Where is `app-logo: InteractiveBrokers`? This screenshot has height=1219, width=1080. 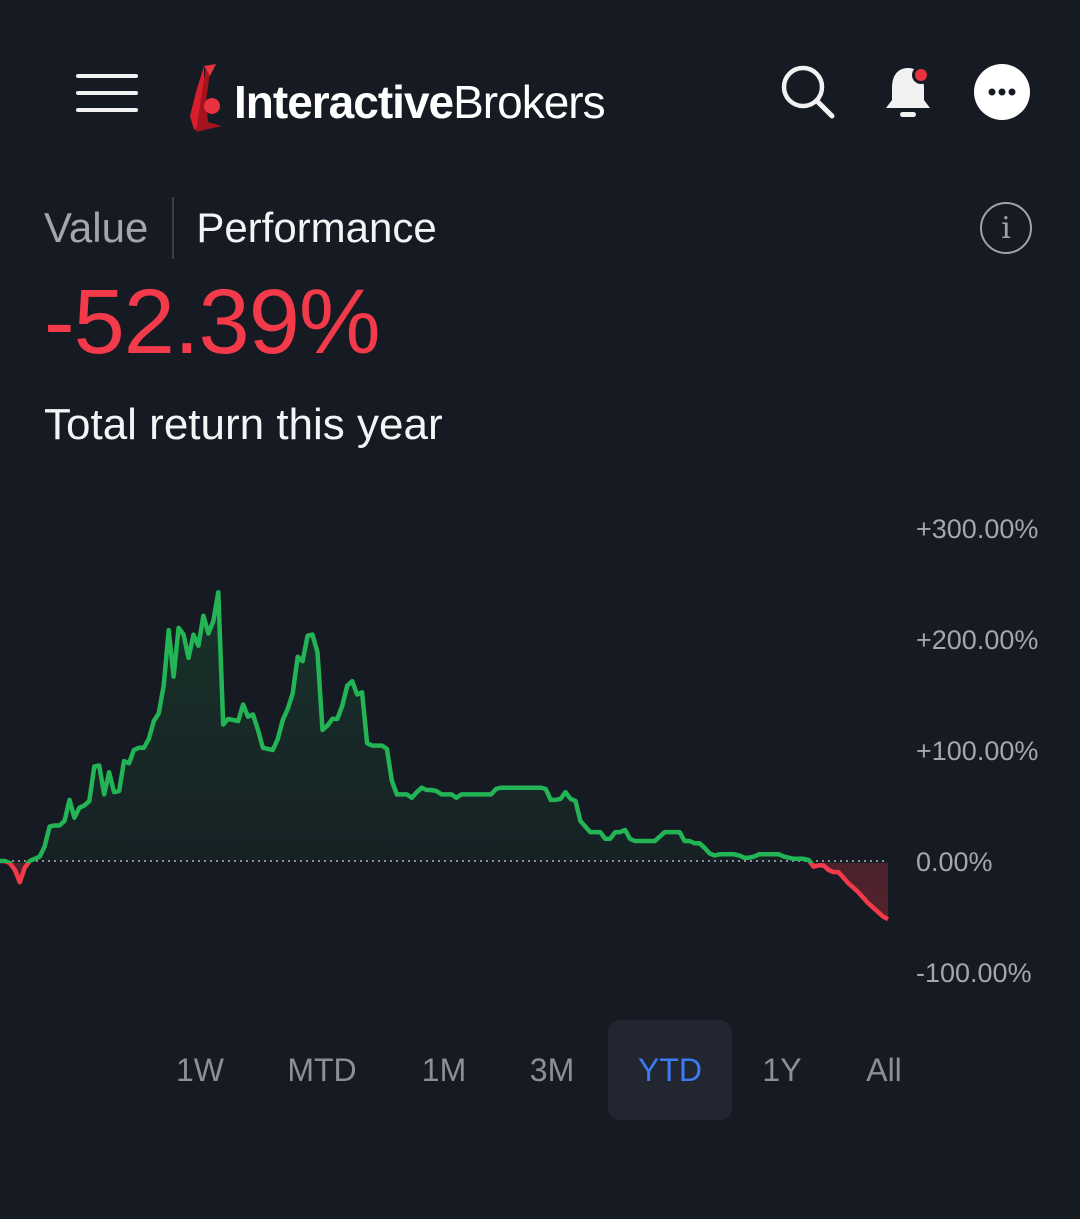
app-logo: InteractiveBrokers is located at coordinates (396, 98).